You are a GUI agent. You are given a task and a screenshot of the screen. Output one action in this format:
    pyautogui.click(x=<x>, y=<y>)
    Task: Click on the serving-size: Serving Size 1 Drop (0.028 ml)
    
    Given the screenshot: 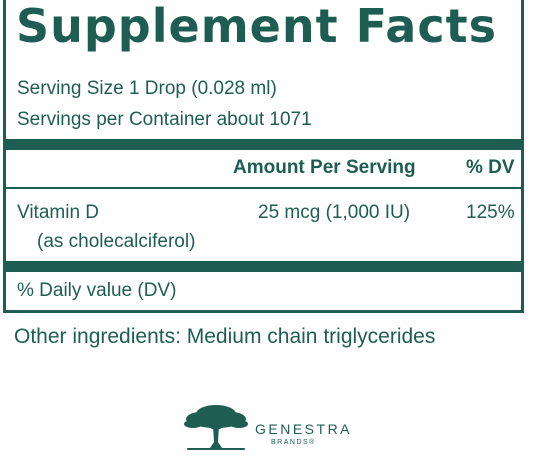 What is the action you would take?
    pyautogui.click(x=147, y=88)
    